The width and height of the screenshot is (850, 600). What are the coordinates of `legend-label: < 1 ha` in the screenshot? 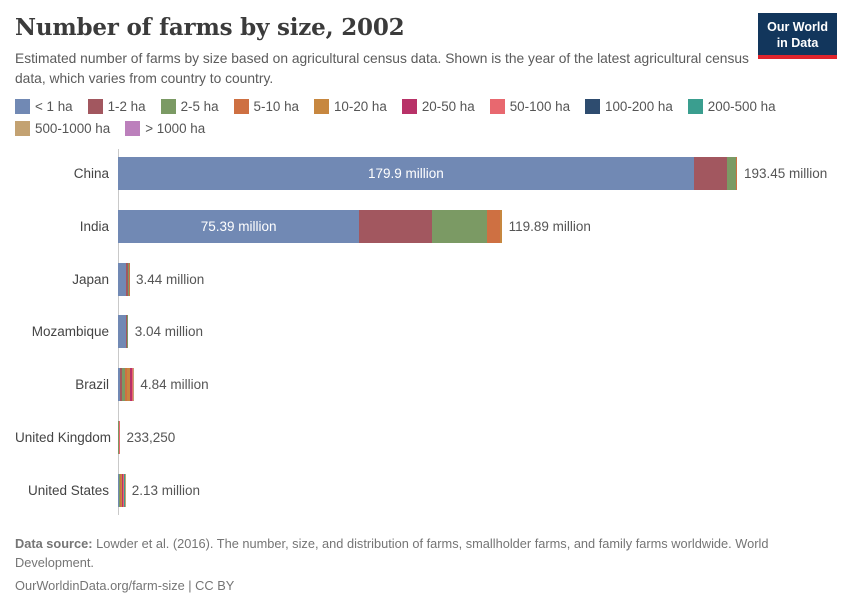 It's located at (54, 107).